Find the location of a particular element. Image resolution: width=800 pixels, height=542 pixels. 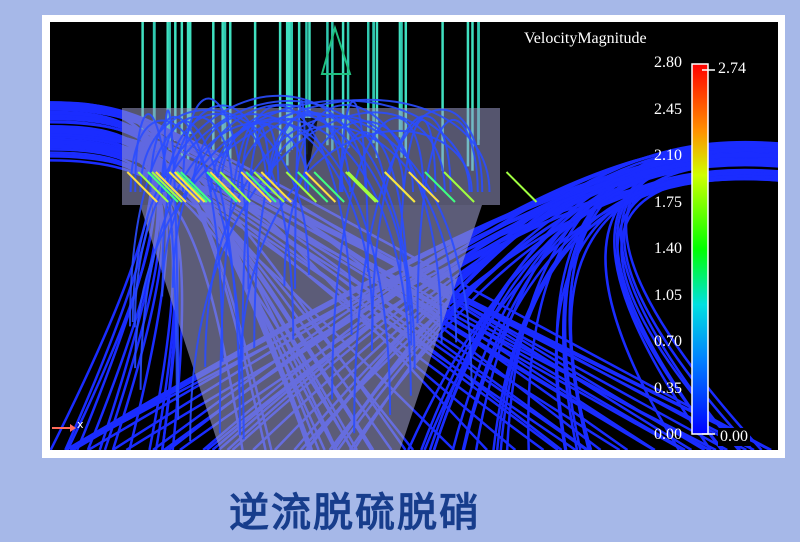

legend-tick-label: 0.35 is located at coordinates (668, 388).